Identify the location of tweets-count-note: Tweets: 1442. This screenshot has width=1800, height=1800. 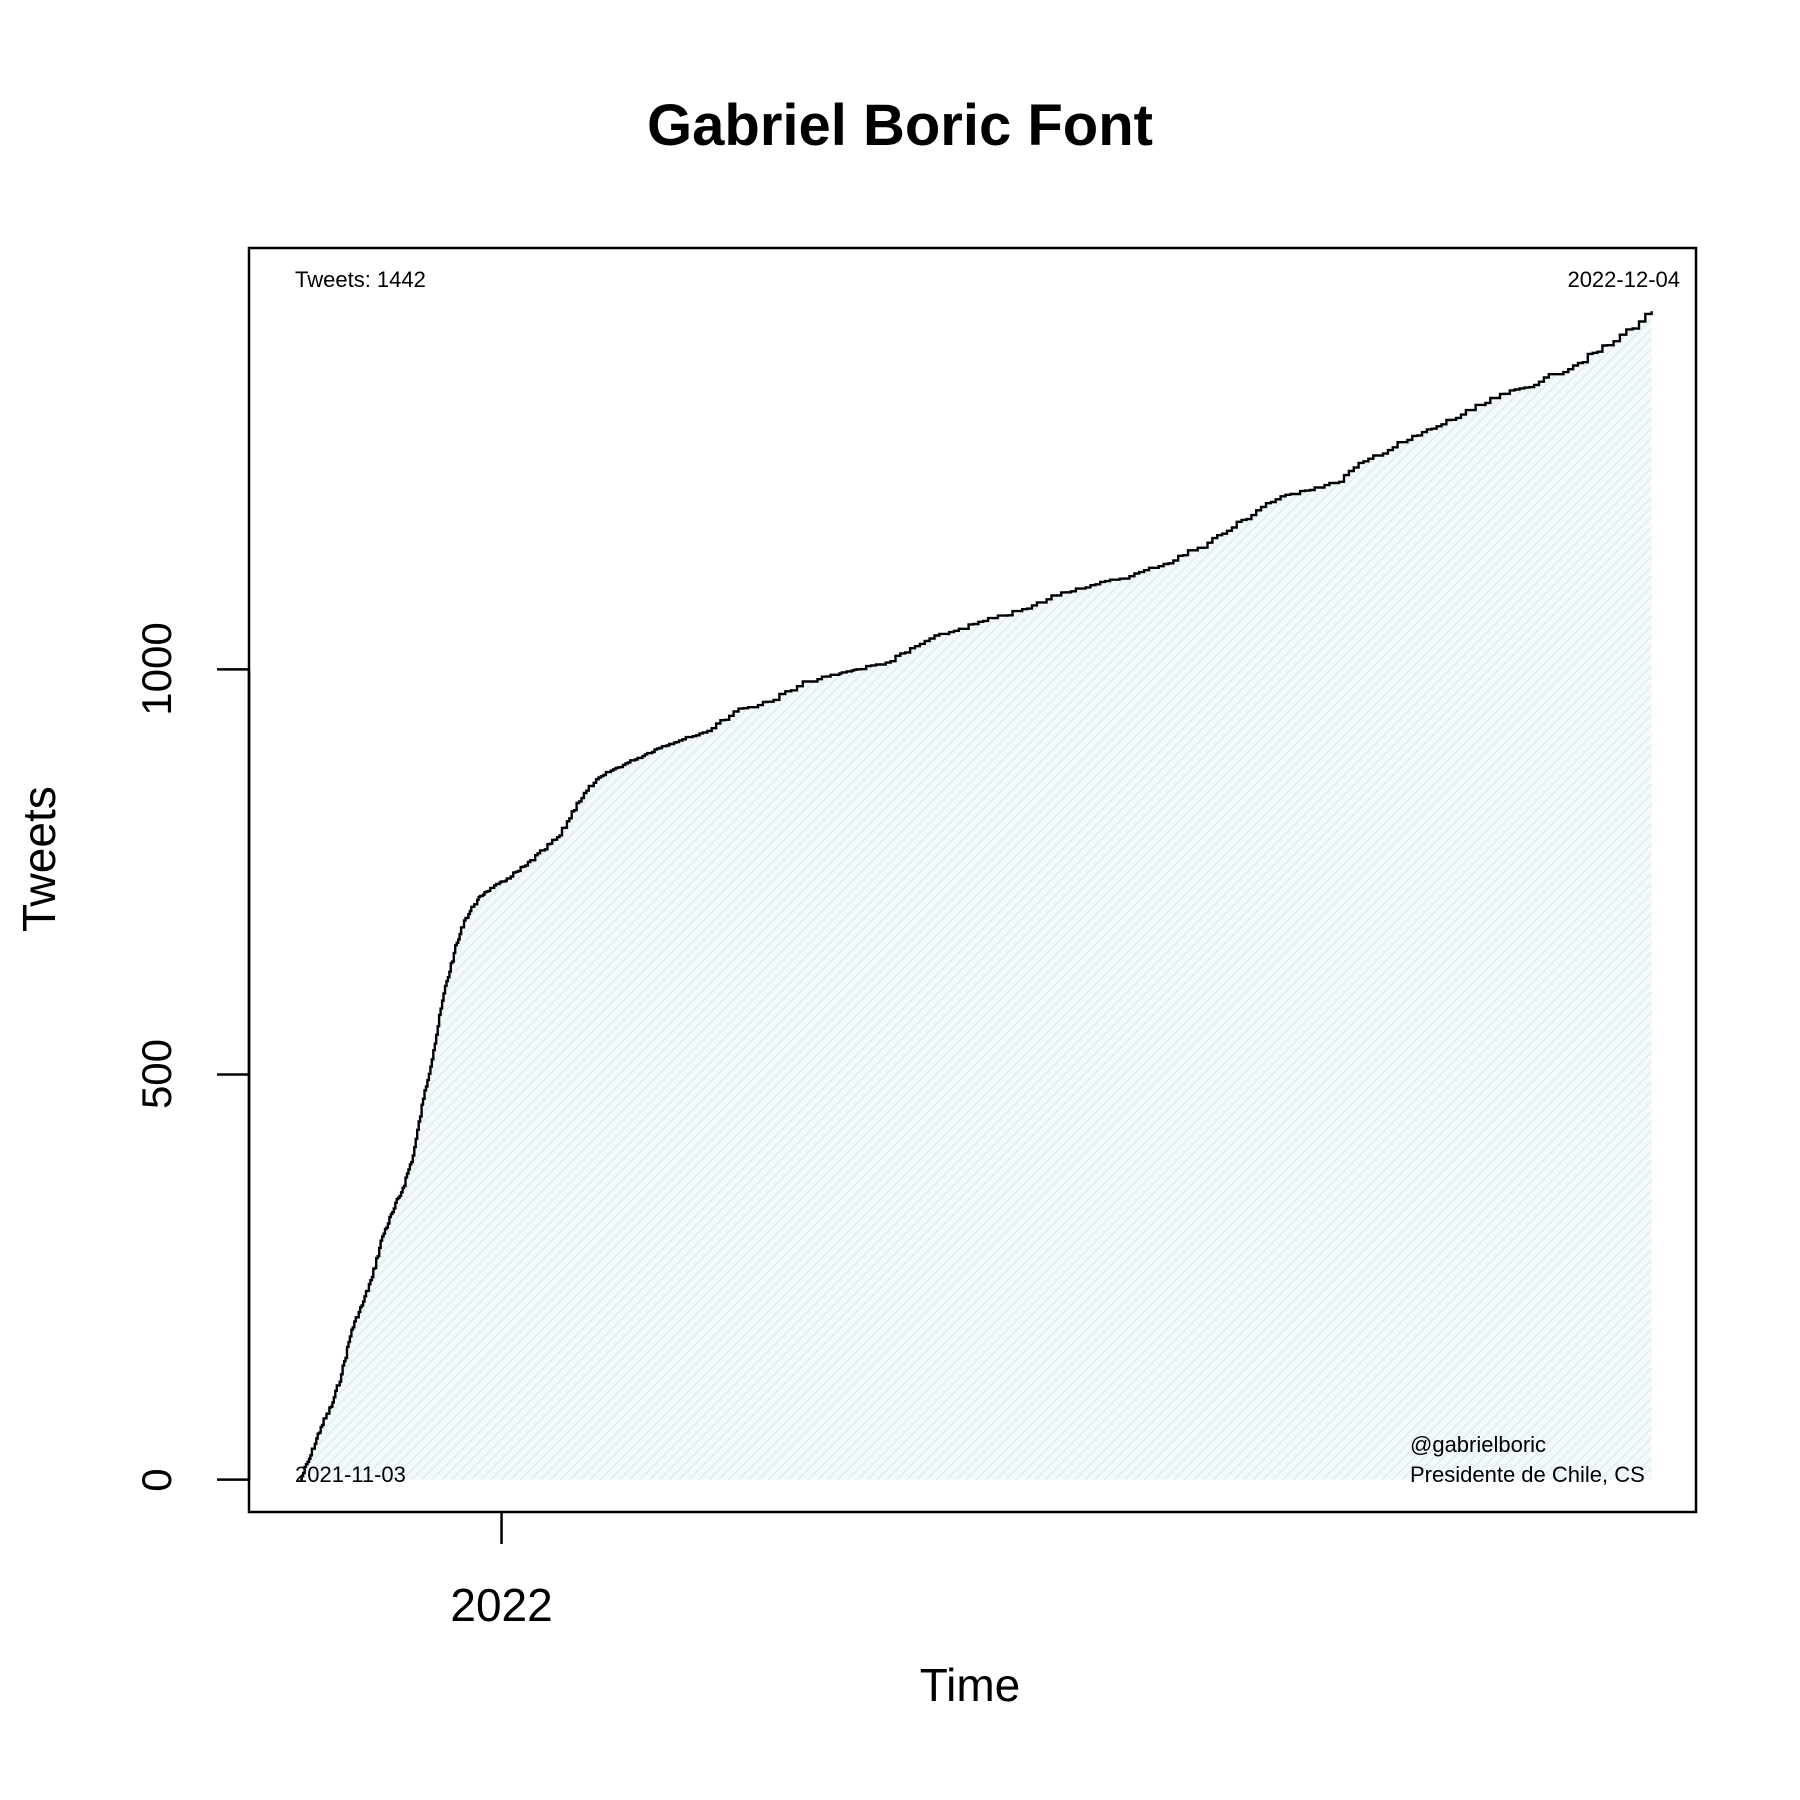
(360, 279).